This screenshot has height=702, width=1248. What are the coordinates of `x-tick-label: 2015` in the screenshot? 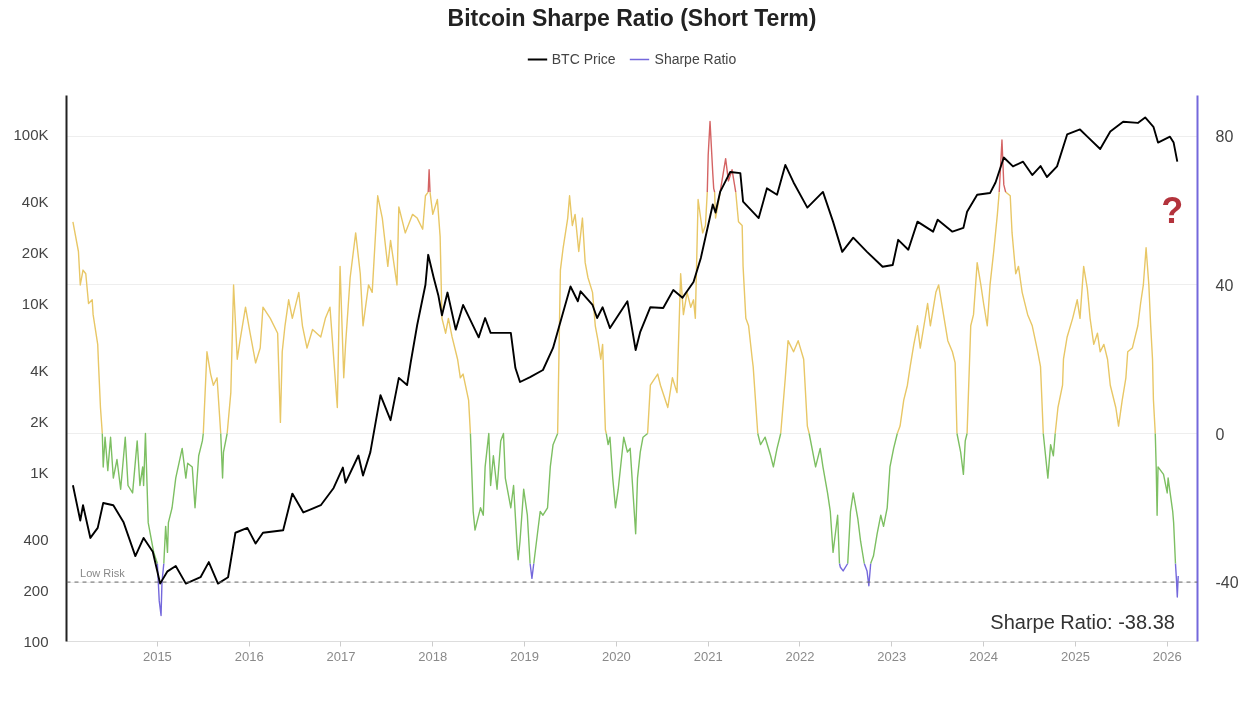 It's located at (157, 656).